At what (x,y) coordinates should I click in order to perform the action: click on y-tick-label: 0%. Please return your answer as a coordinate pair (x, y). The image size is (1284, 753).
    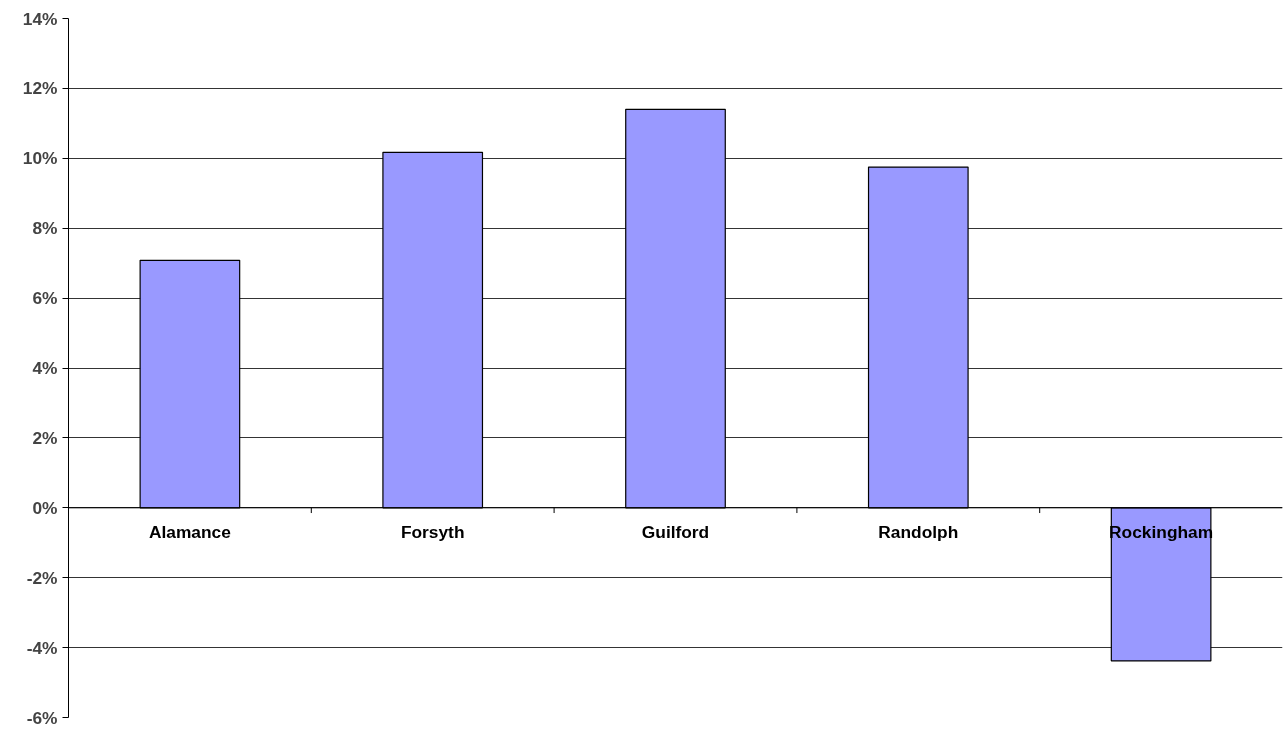
    Looking at the image, I should click on (45, 507).